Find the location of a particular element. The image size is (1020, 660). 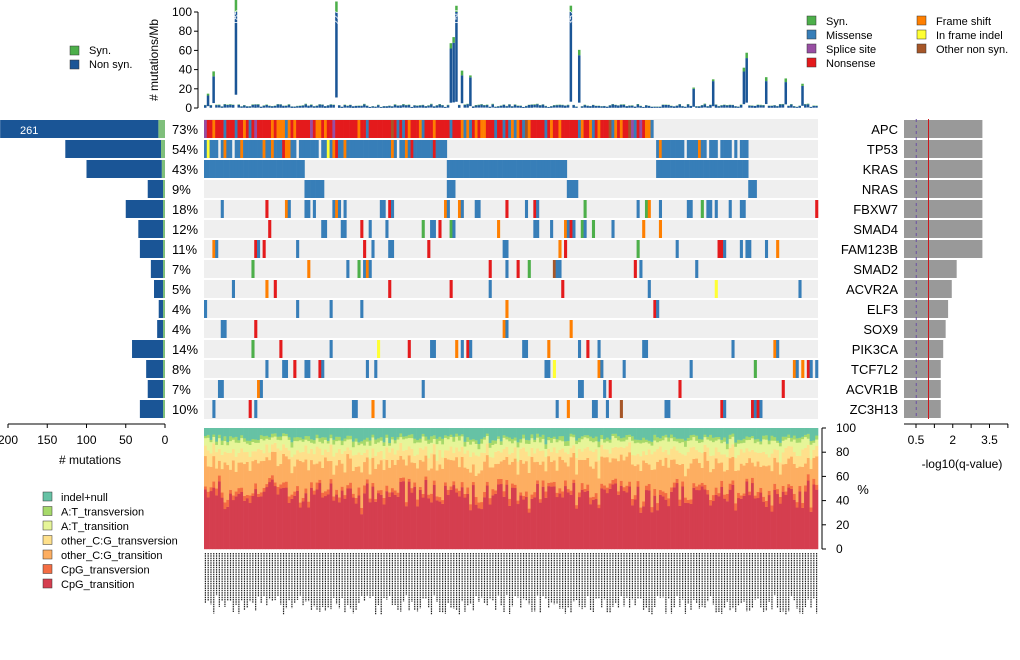

gene-count-bar is located at coordinates (124, 169).